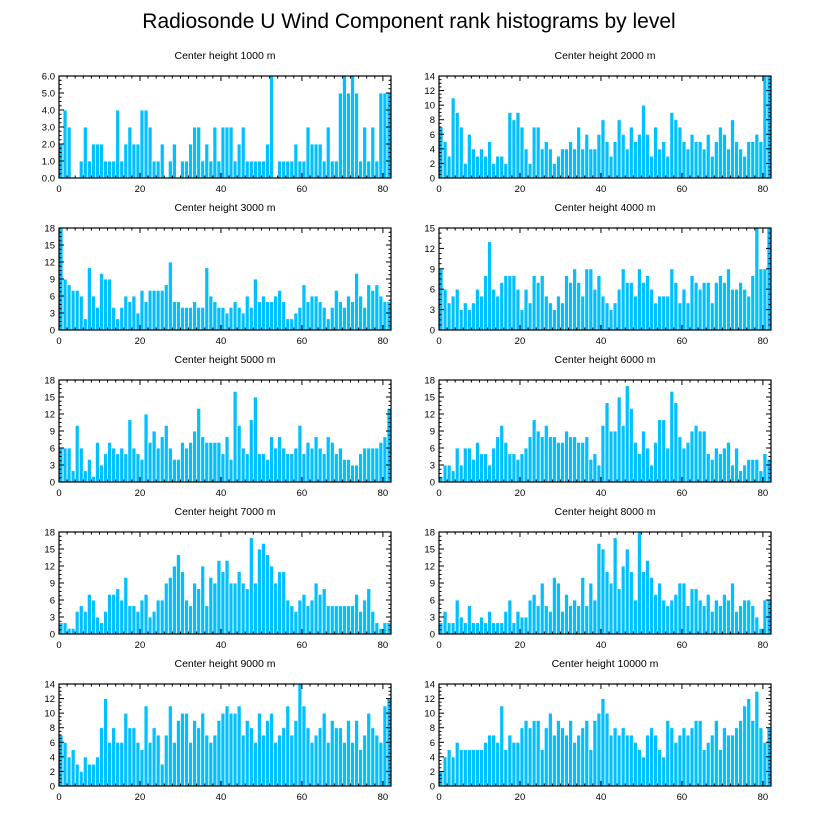  Describe the element at coordinates (218, 274) in the screenshot. I see `histogram-panel-3: Center height 3000 m 0 20 40 60 80 0 3 6 9 12 15 18` at that location.